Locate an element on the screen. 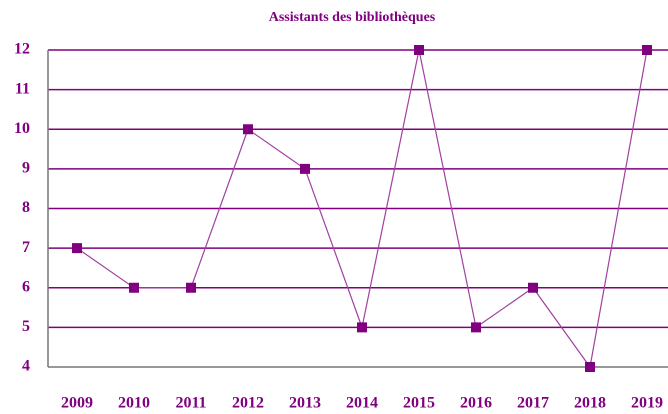 This screenshot has width=668, height=414. x-tick-label: 2010 is located at coordinates (134, 403).